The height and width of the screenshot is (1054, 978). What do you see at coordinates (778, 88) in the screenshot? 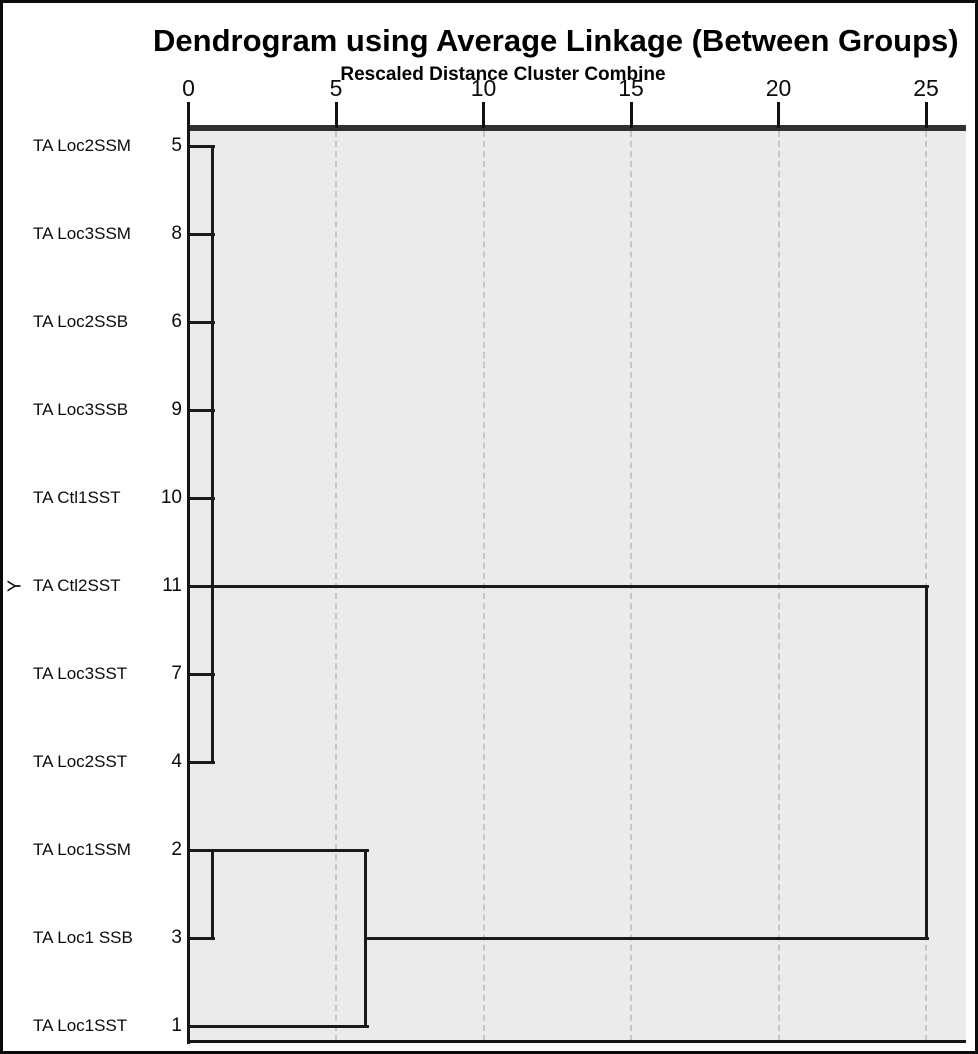
I see `x-tick-label: 20` at bounding box center [778, 88].